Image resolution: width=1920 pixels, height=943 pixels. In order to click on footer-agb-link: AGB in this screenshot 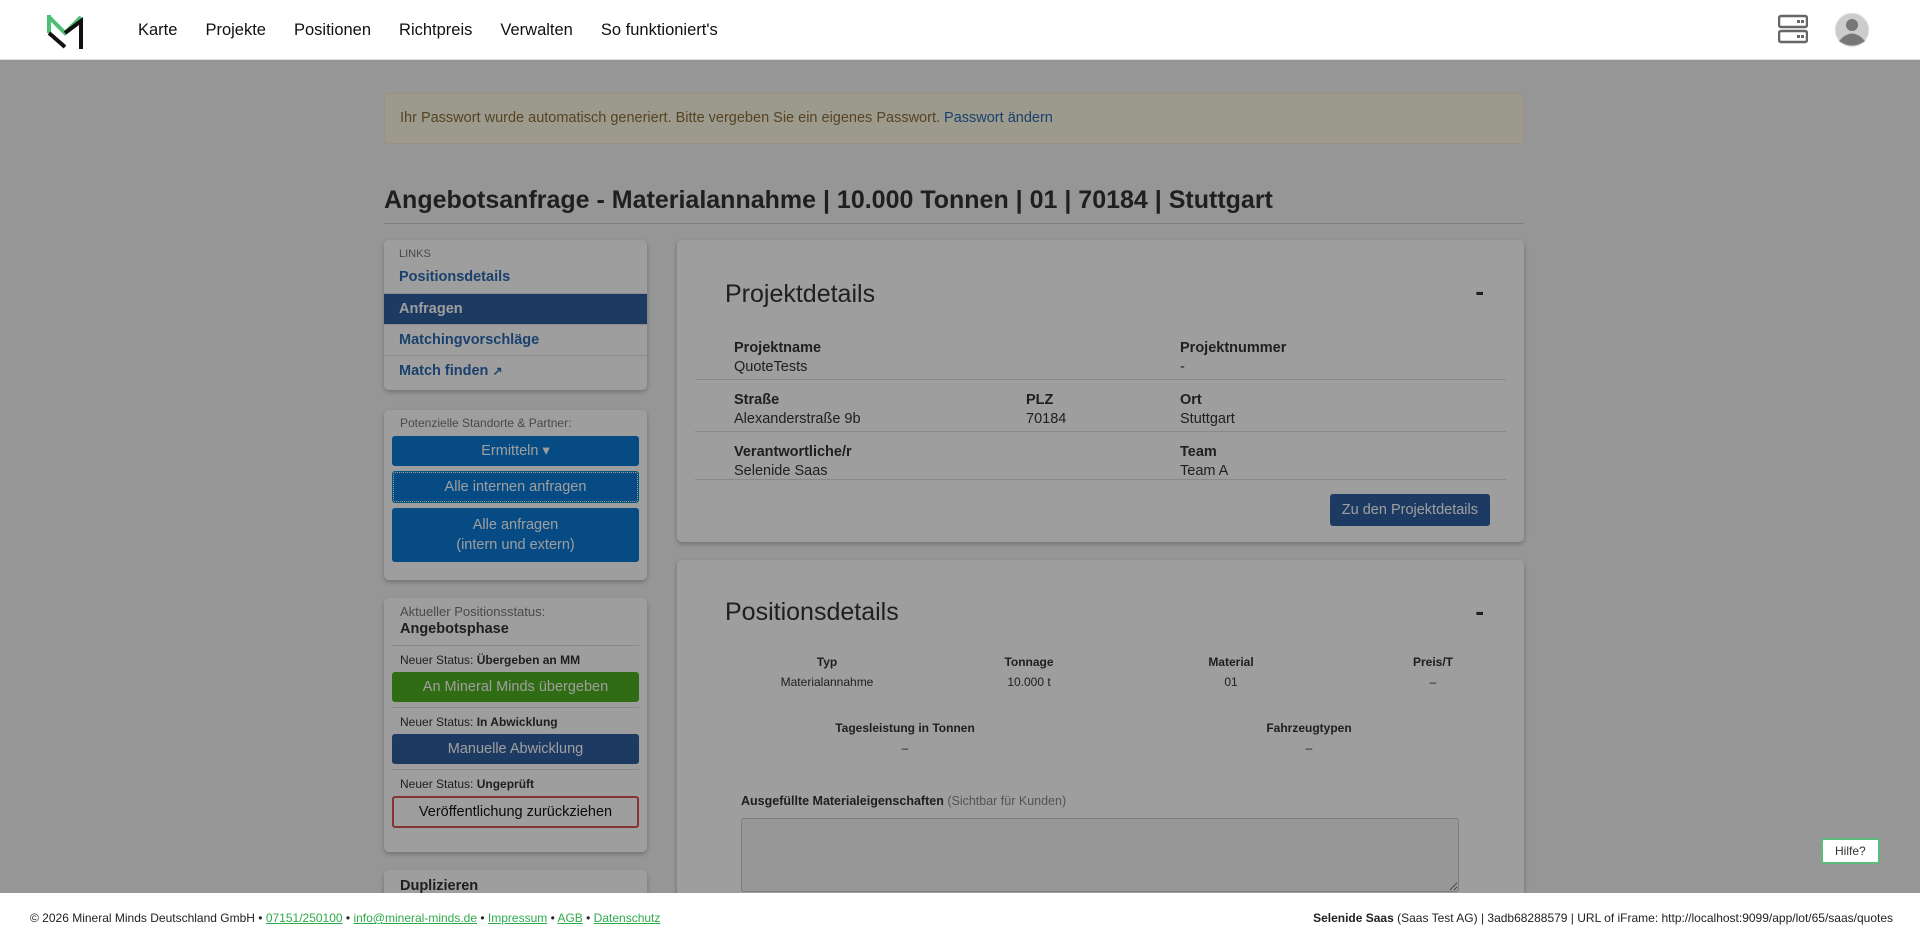, I will do `click(570, 918)`.